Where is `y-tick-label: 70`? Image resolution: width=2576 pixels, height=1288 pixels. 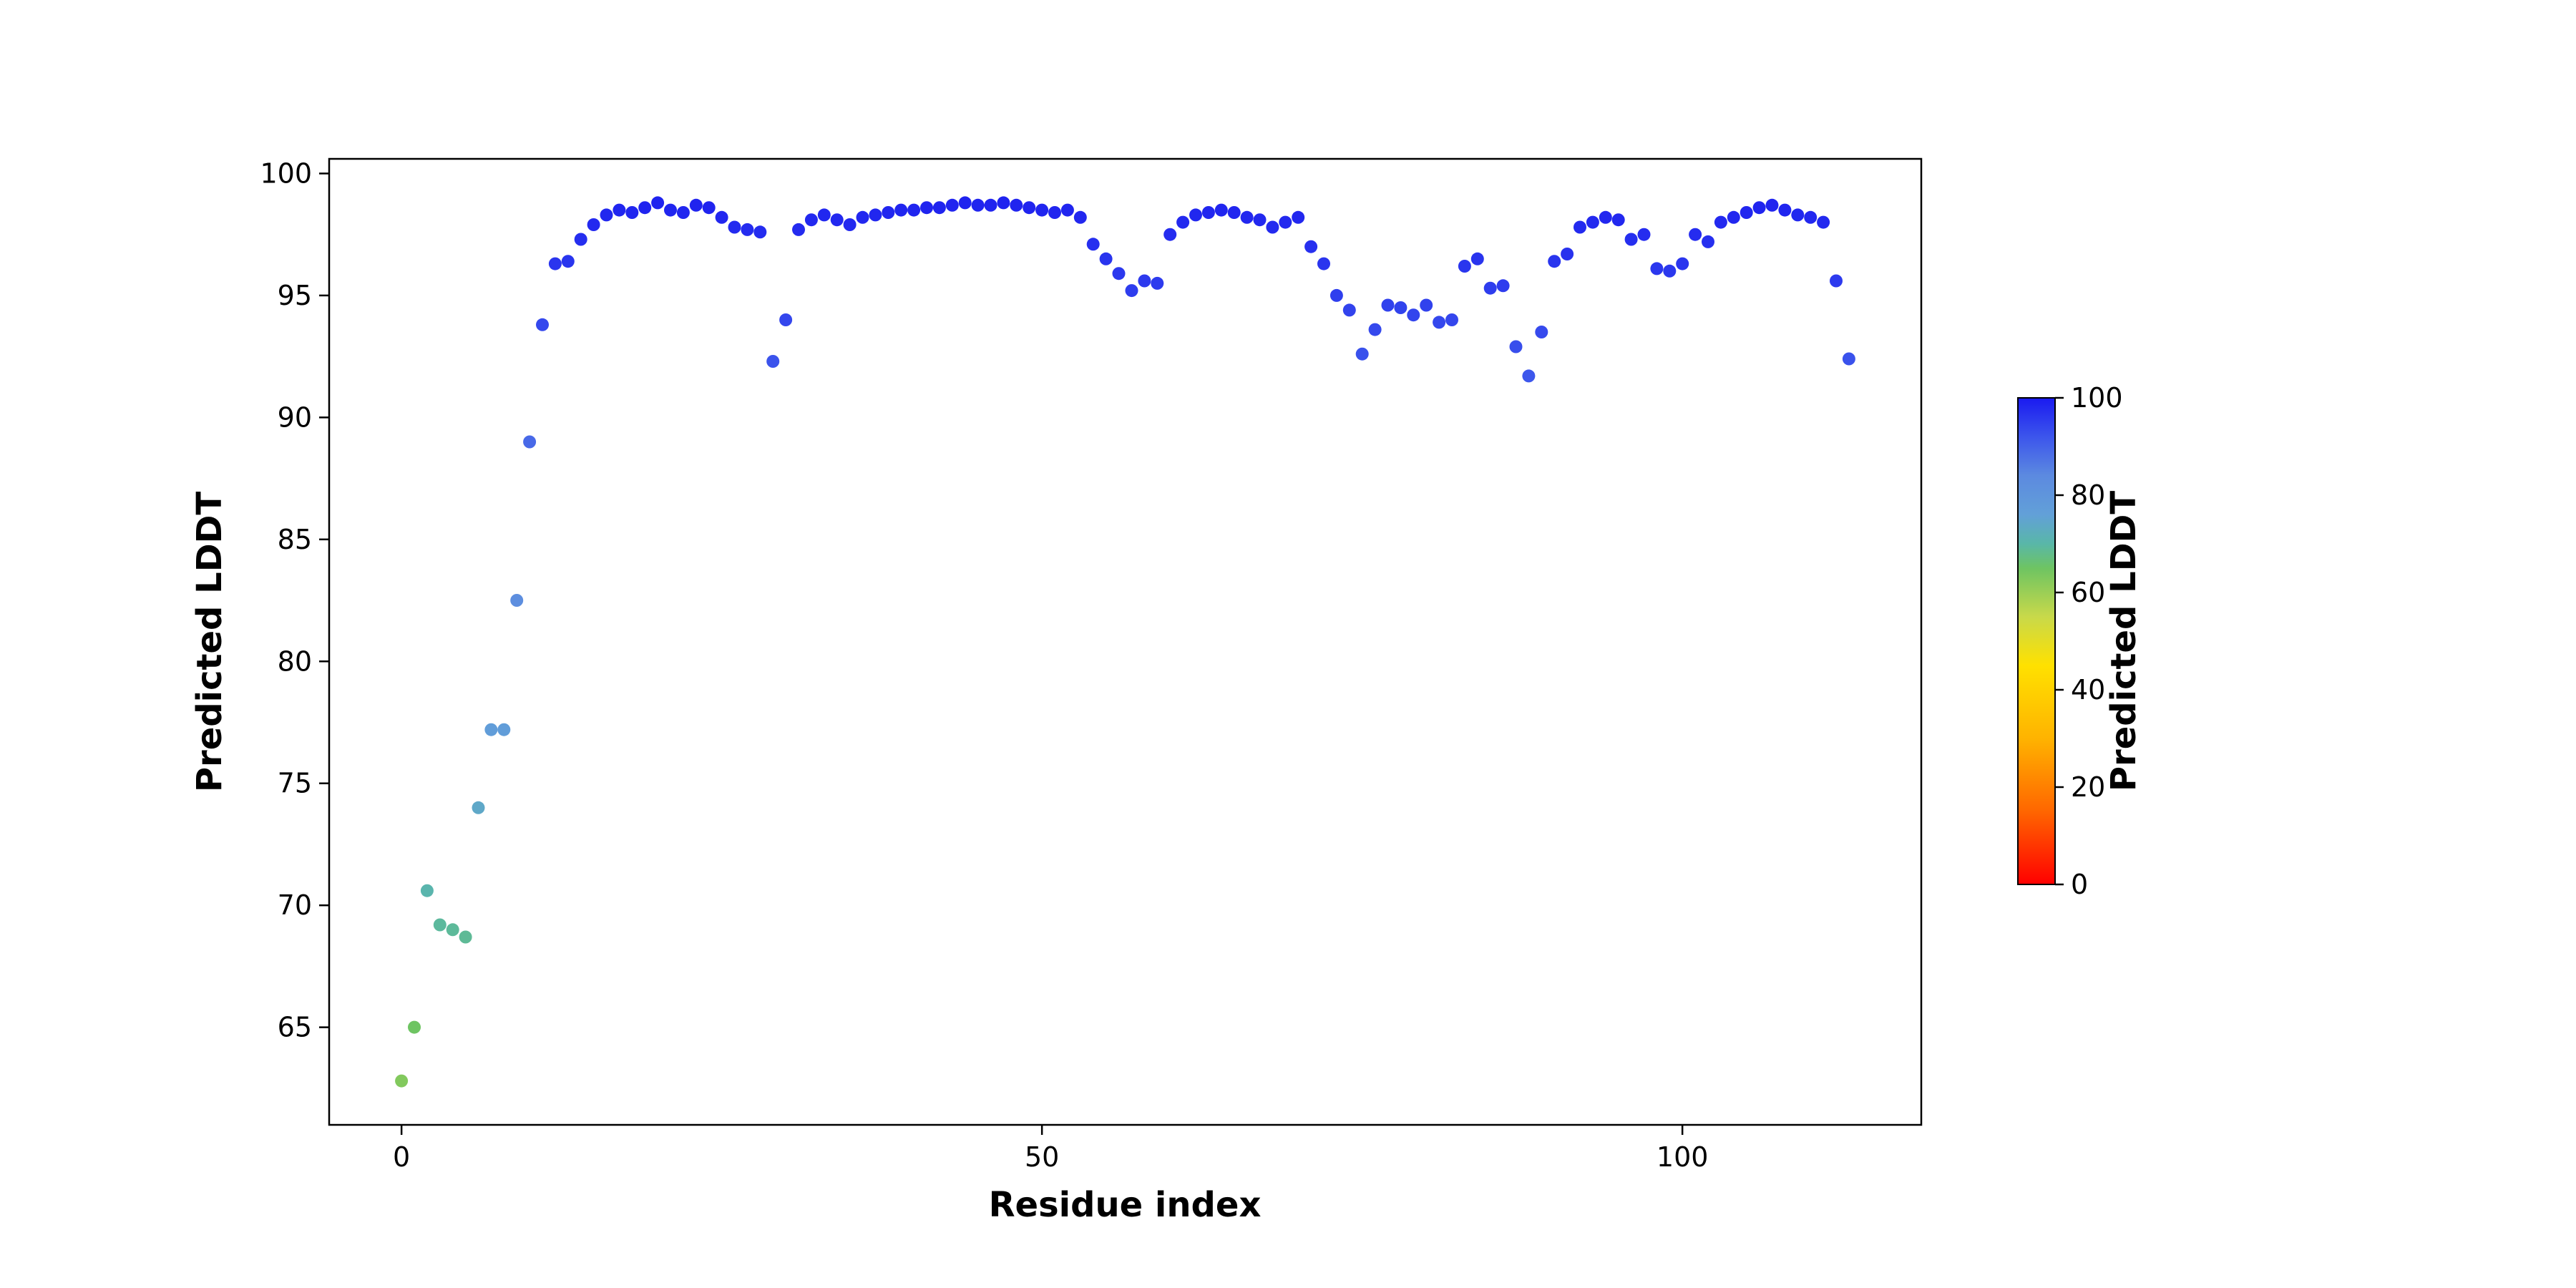 y-tick-label: 70 is located at coordinates (295, 905).